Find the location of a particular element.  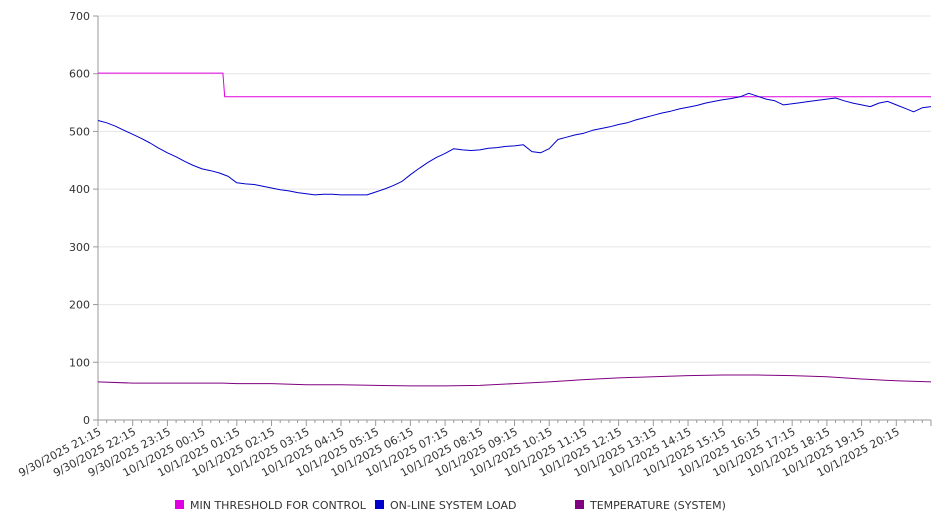

y-tick-label: 700 is located at coordinates (79, 16).